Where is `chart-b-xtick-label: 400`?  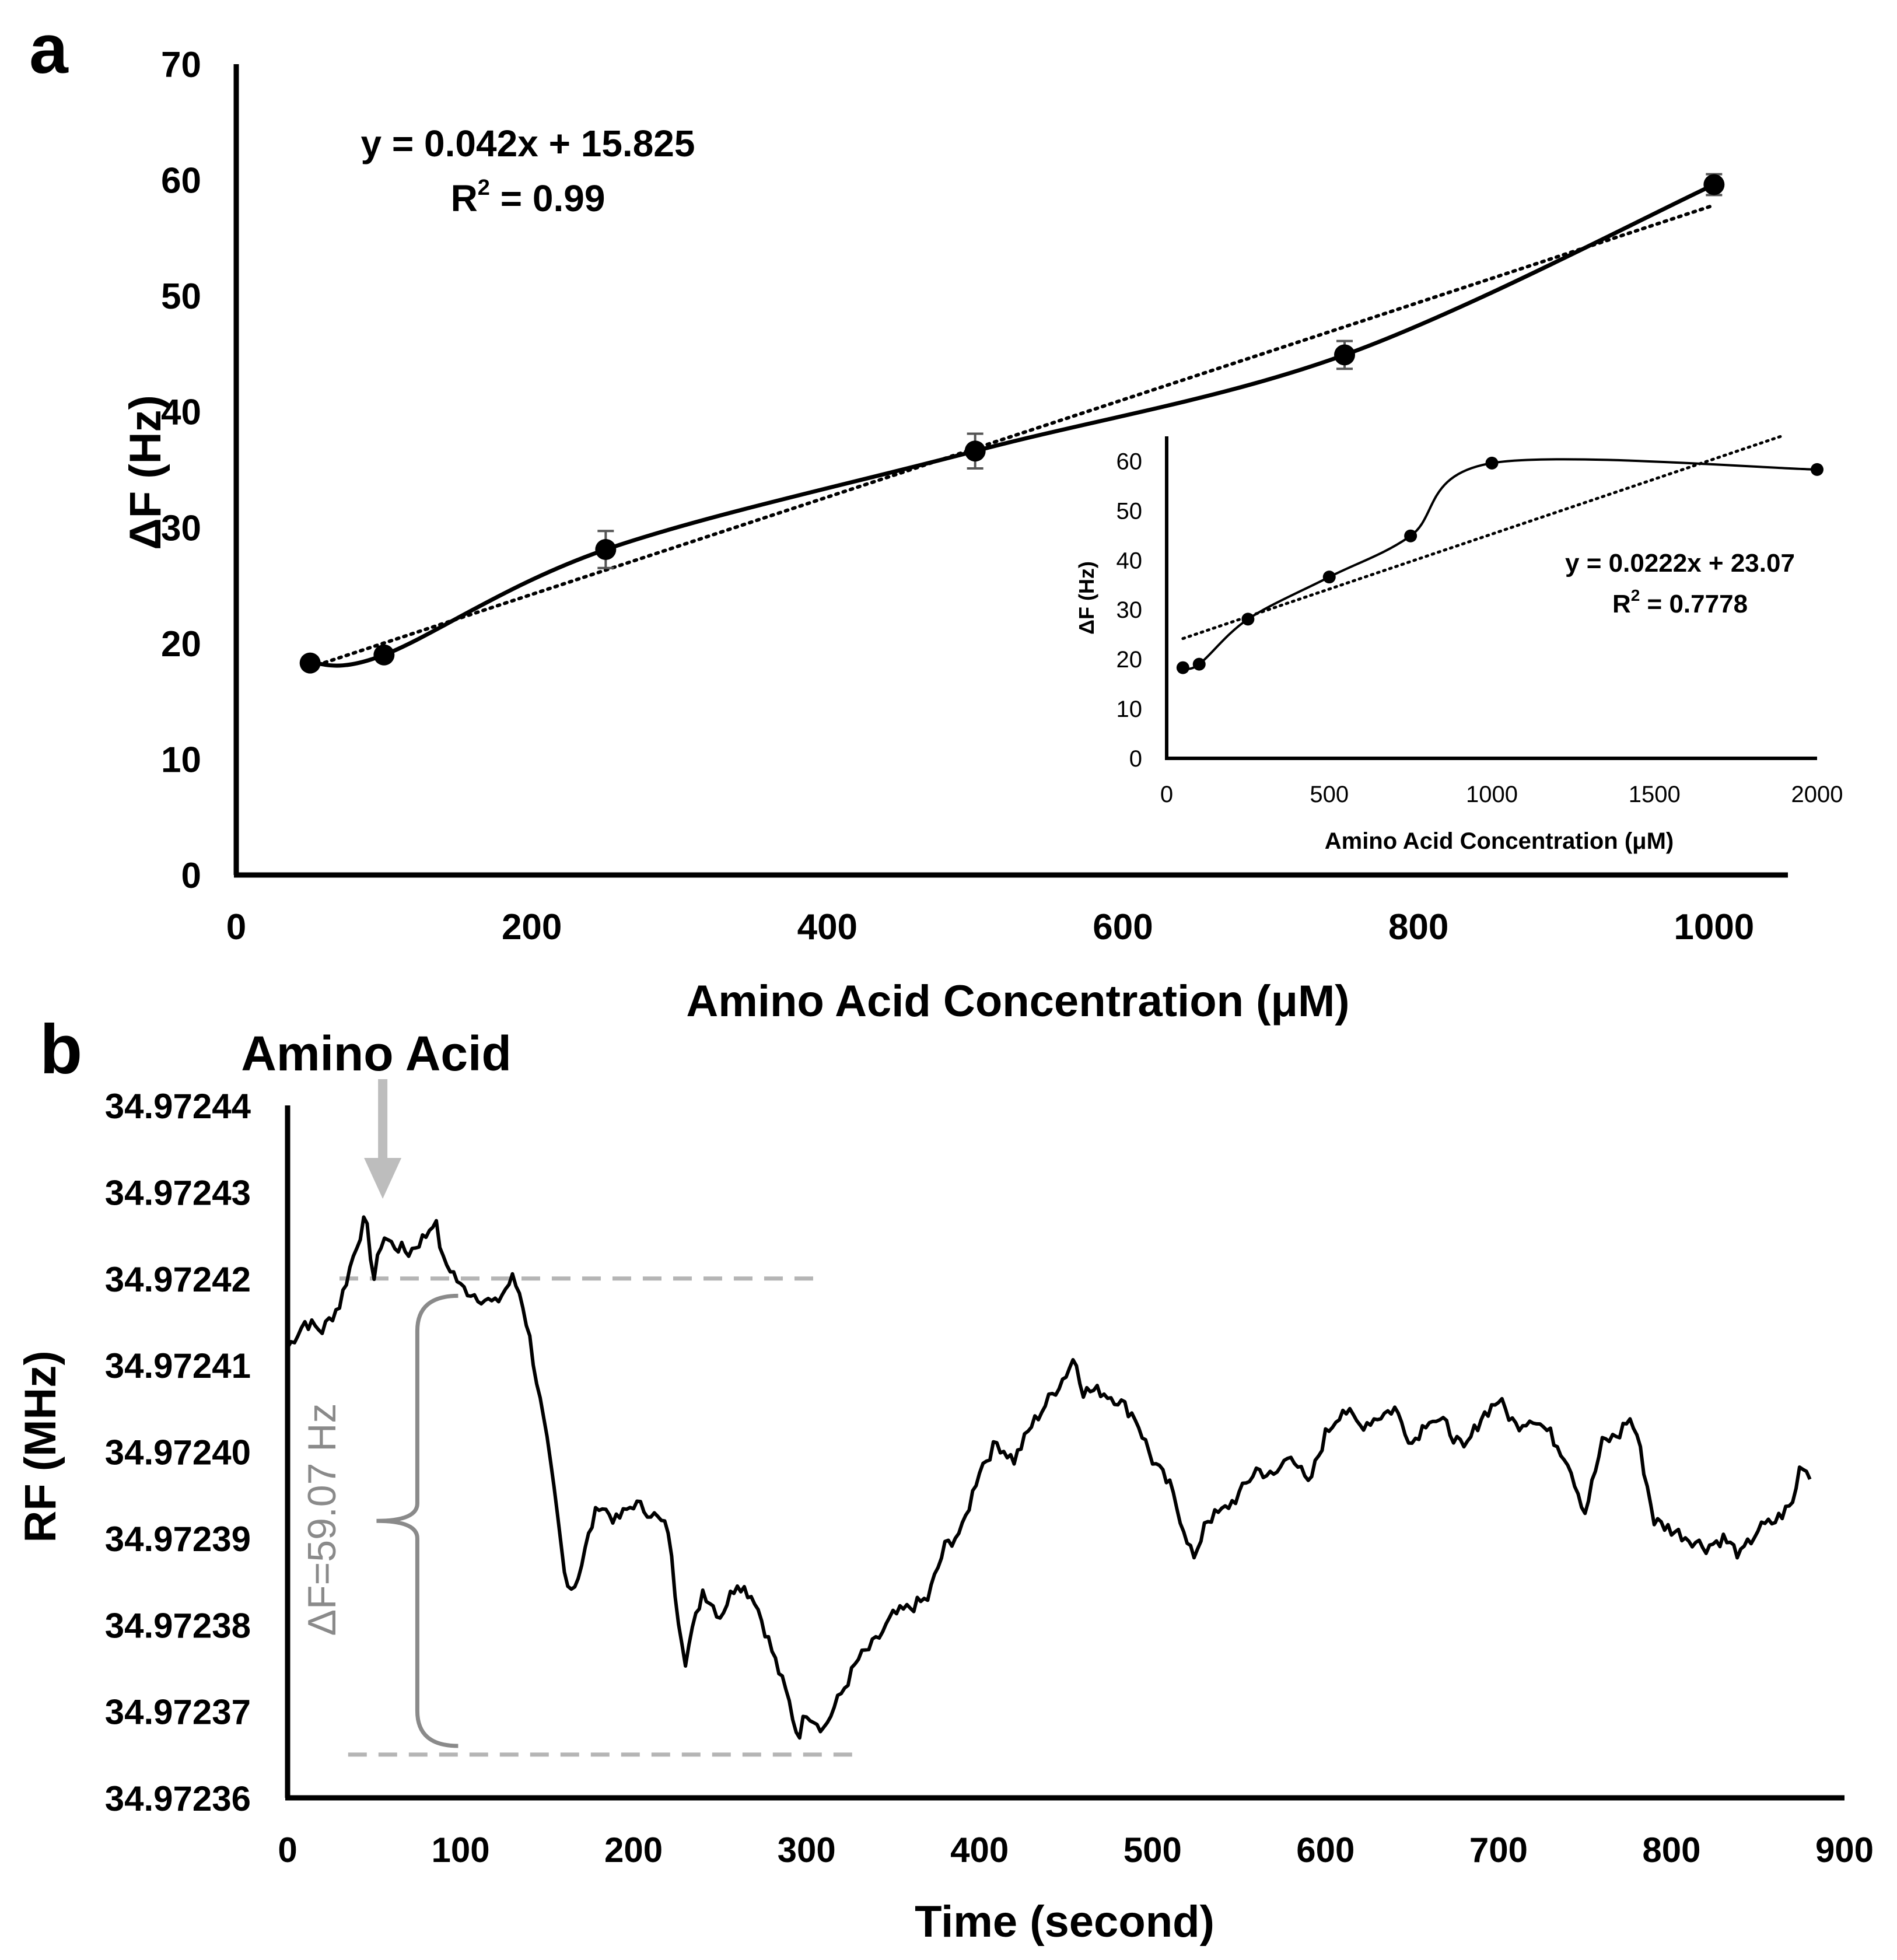
chart-b-xtick-label: 400 is located at coordinates (979, 1850).